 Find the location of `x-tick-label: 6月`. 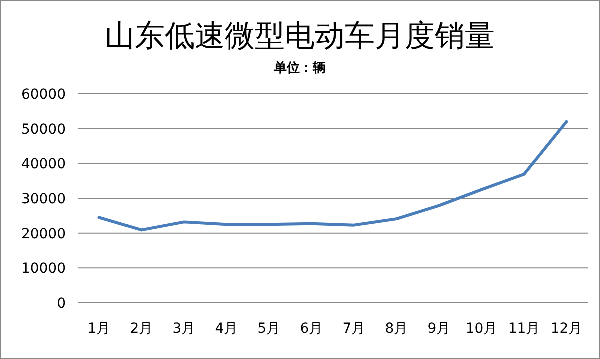

x-tick-label: 6月 is located at coordinates (312, 329).